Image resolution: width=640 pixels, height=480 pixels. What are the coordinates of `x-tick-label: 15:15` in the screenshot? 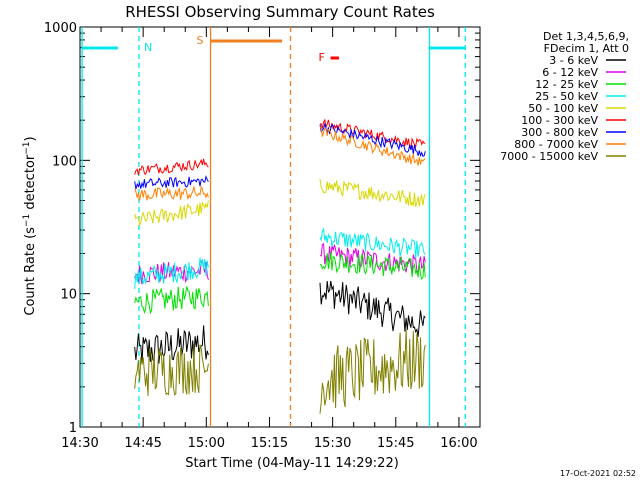 It's located at (269, 443).